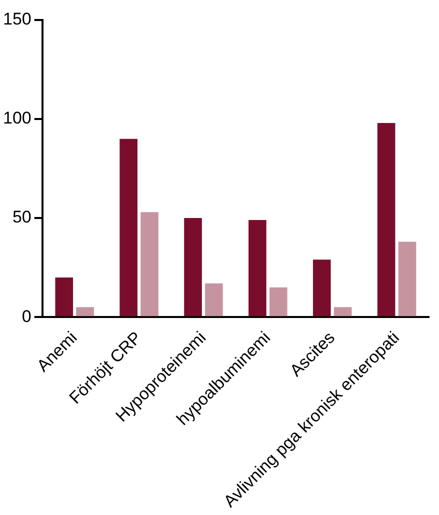  Describe the element at coordinates (17, 19) in the screenshot. I see `y-tick-label: 150` at that location.